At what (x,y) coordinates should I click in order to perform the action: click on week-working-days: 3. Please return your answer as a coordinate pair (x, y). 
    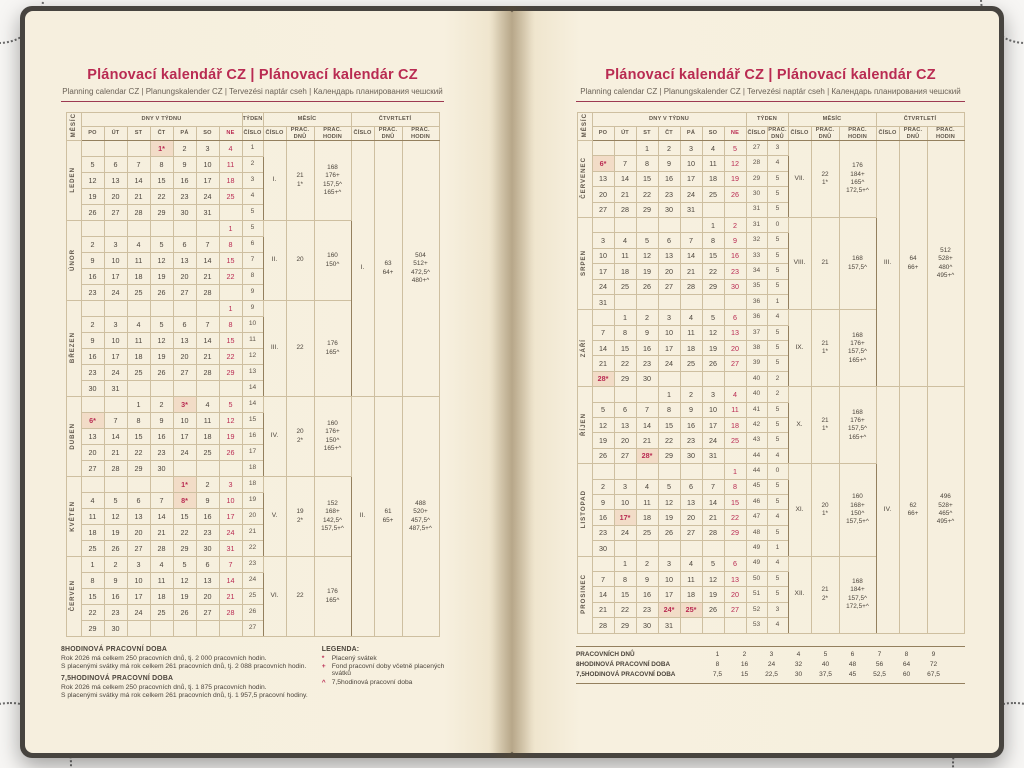
    Looking at the image, I should click on (777, 610).